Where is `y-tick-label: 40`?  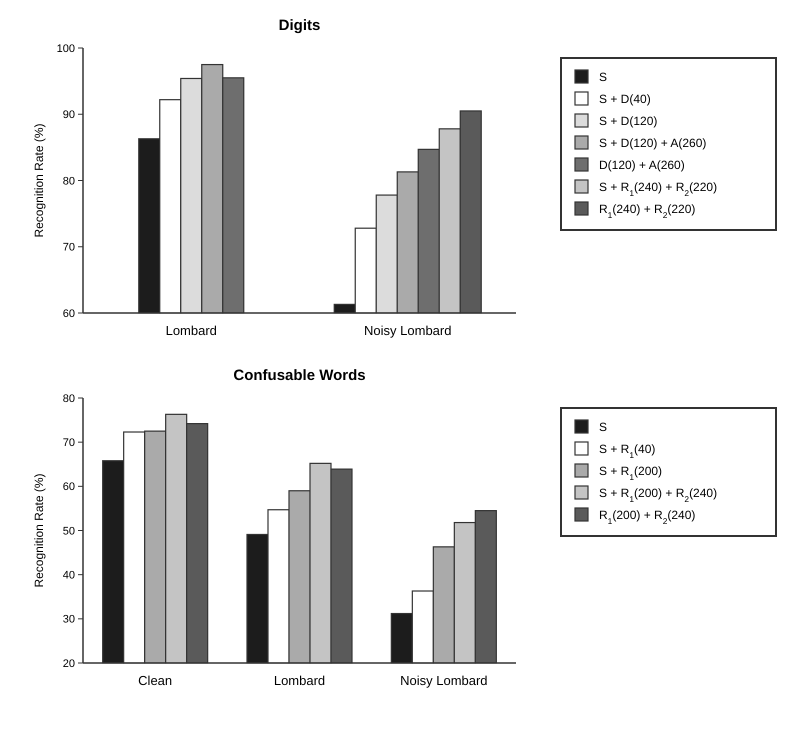
y-tick-label: 40 is located at coordinates (68, 576).